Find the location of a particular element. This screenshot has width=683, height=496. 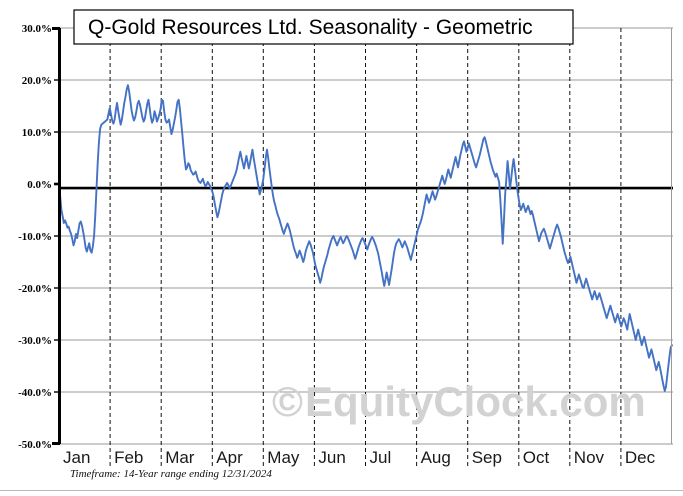

y-tick-label: -10.0% is located at coordinates (35, 237).